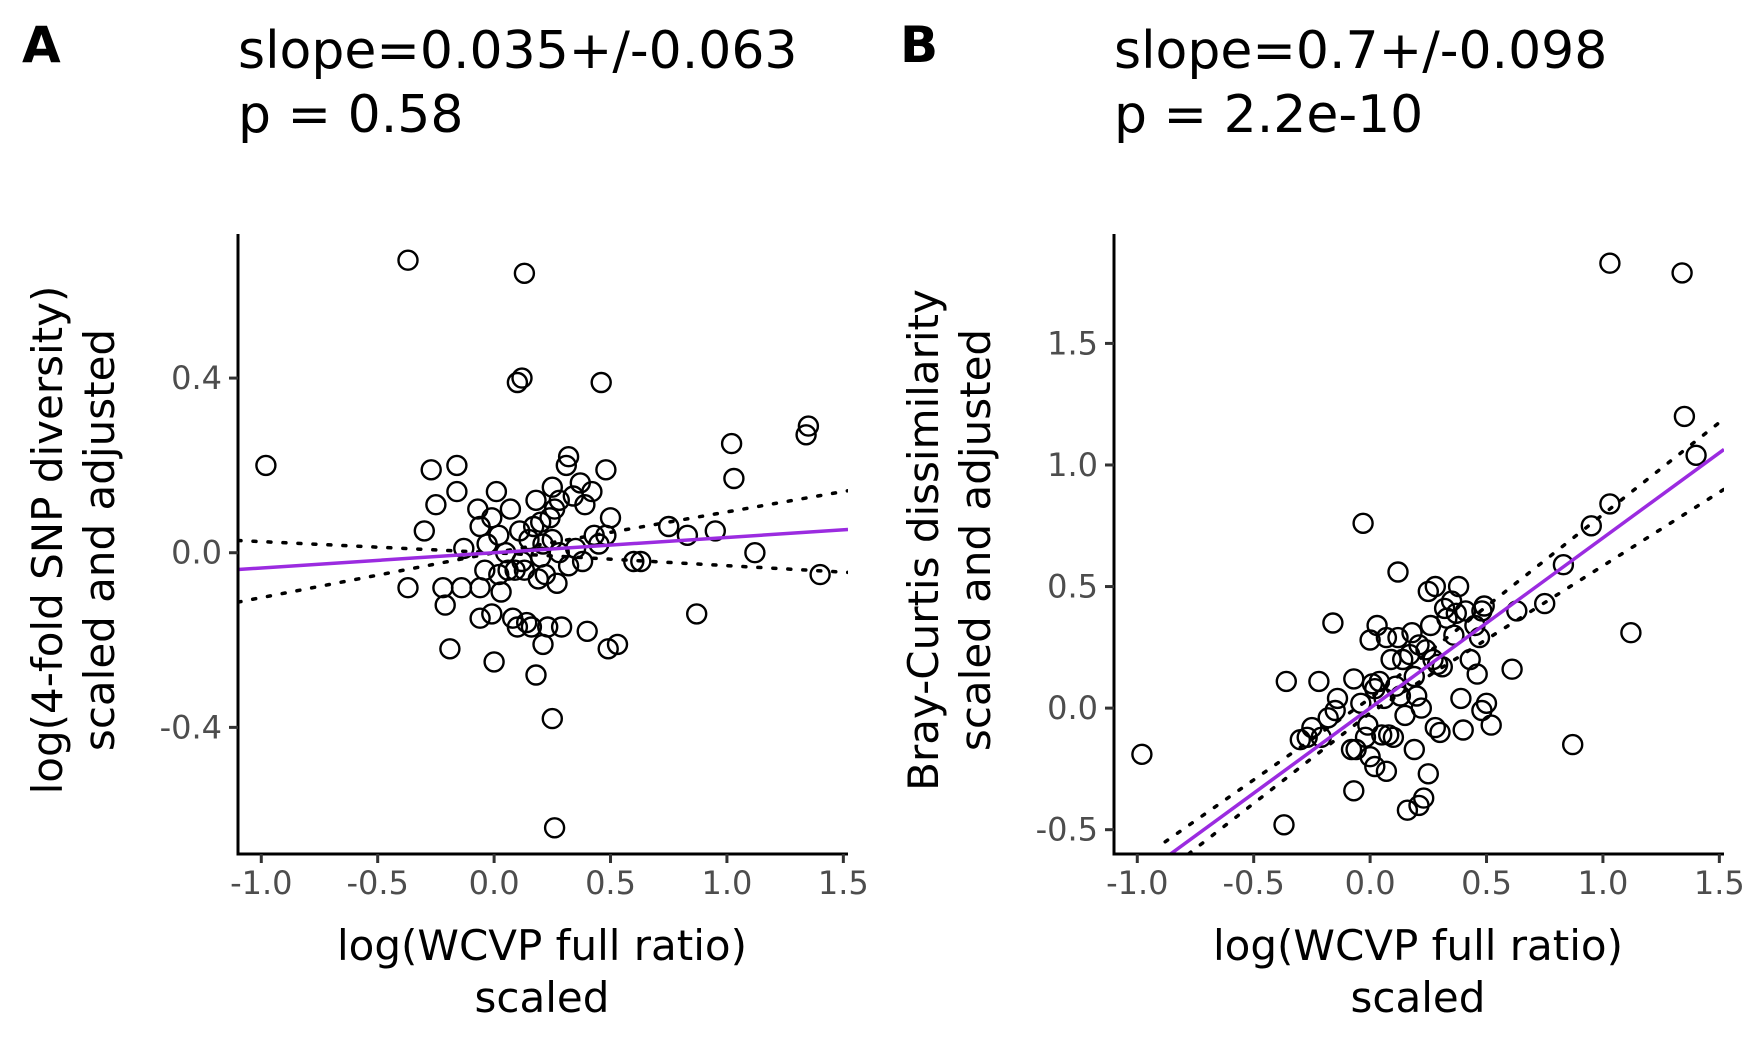 The width and height of the screenshot is (1750, 1050). Describe the element at coordinates (191, 727) in the screenshot. I see `panel-a-y-tick-label: -0.4` at that location.